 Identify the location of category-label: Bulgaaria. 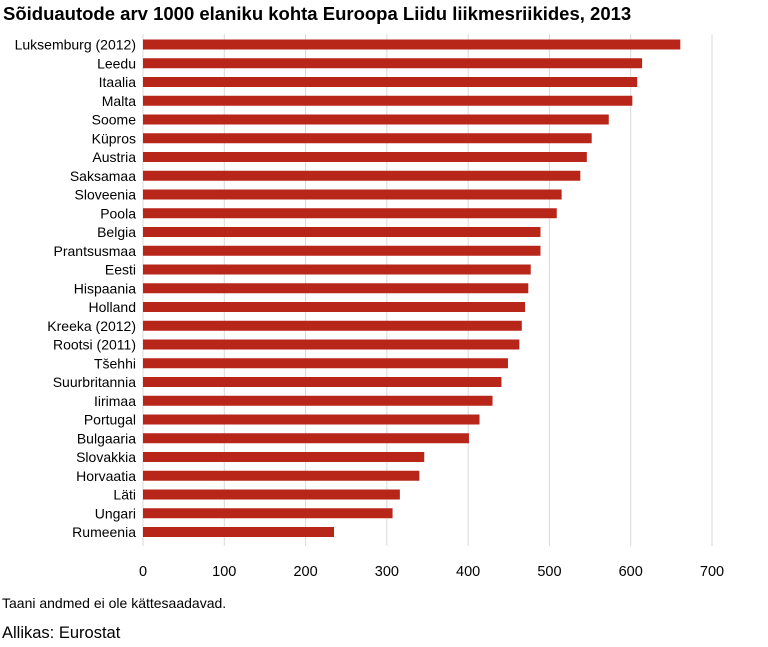
(106, 438).